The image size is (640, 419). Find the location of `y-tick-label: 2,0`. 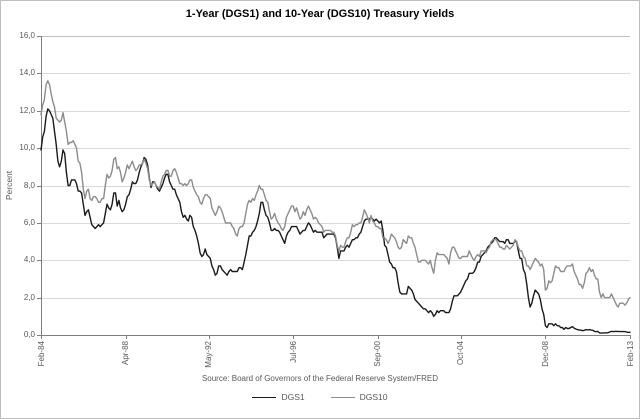

y-tick-label: 2,0 is located at coordinates (29, 297).